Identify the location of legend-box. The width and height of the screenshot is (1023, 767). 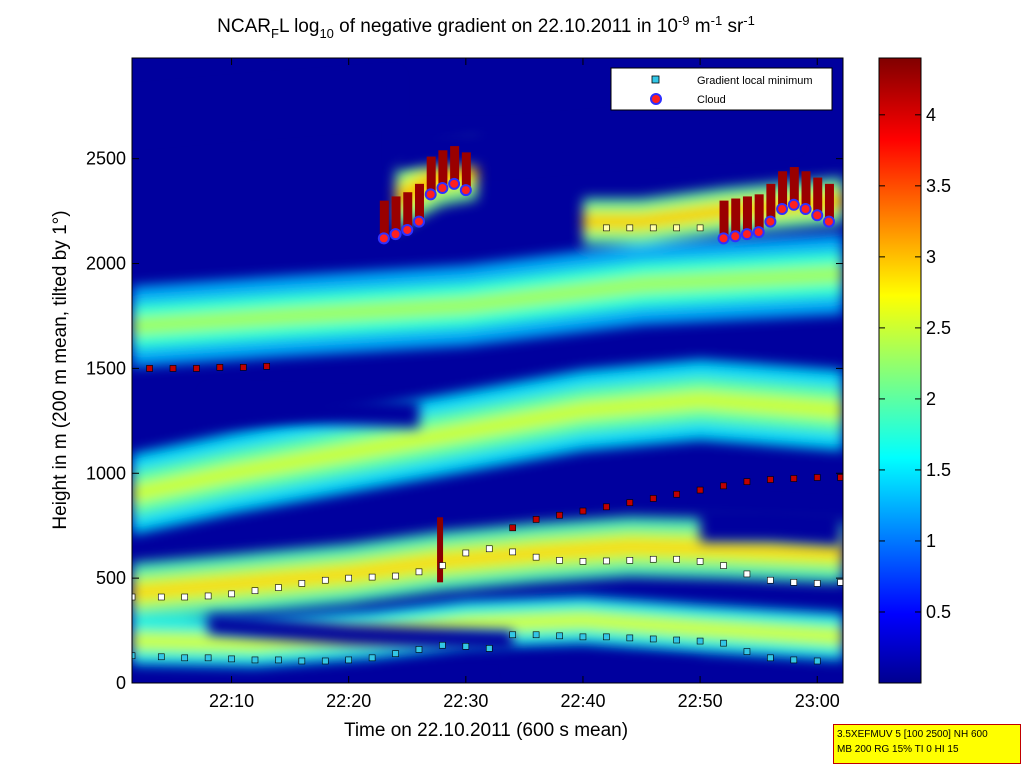
(721, 89).